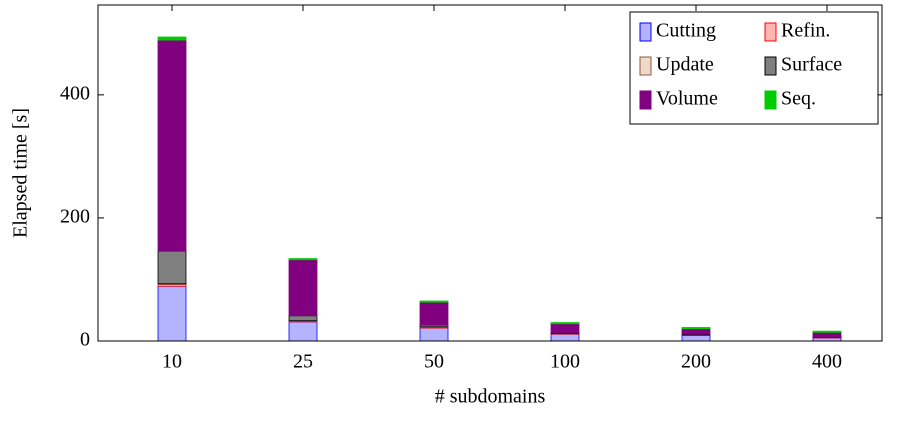 This screenshot has height=424, width=899. I want to click on legend-label: Seq., so click(798, 99).